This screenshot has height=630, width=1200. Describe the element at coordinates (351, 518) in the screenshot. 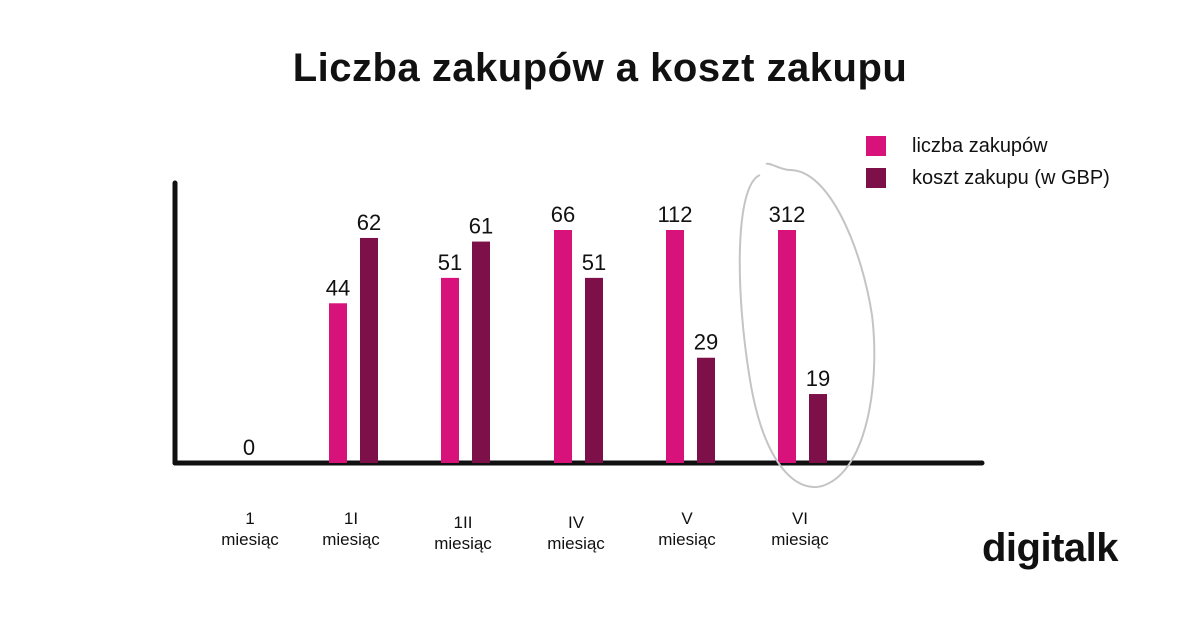

I see `x-tick-label-1-0: 1I` at that location.